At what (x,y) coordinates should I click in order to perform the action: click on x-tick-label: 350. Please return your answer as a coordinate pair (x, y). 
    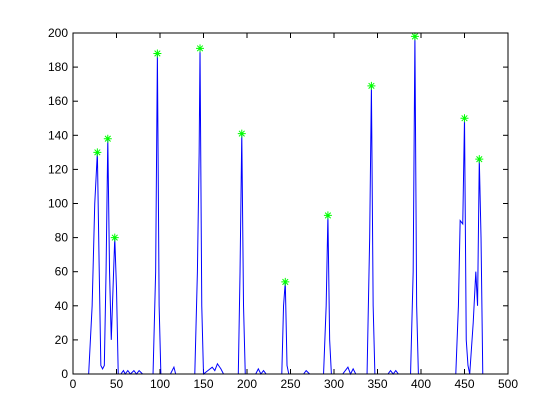
    Looking at the image, I should click on (377, 384).